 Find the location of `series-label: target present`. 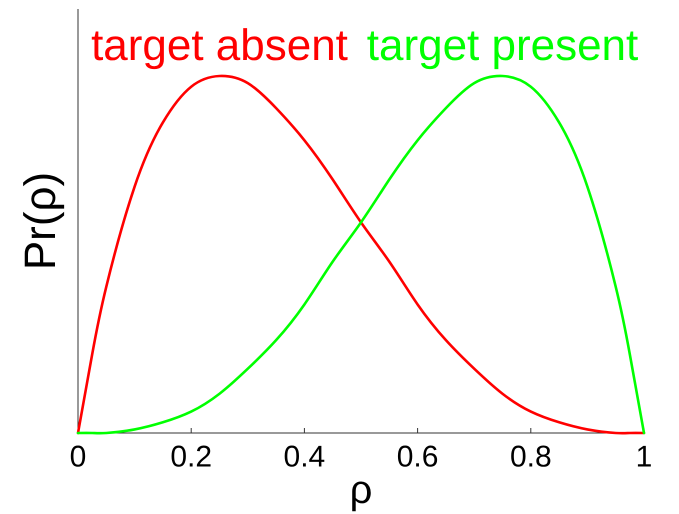

series-label: target present is located at coordinates (502, 45).